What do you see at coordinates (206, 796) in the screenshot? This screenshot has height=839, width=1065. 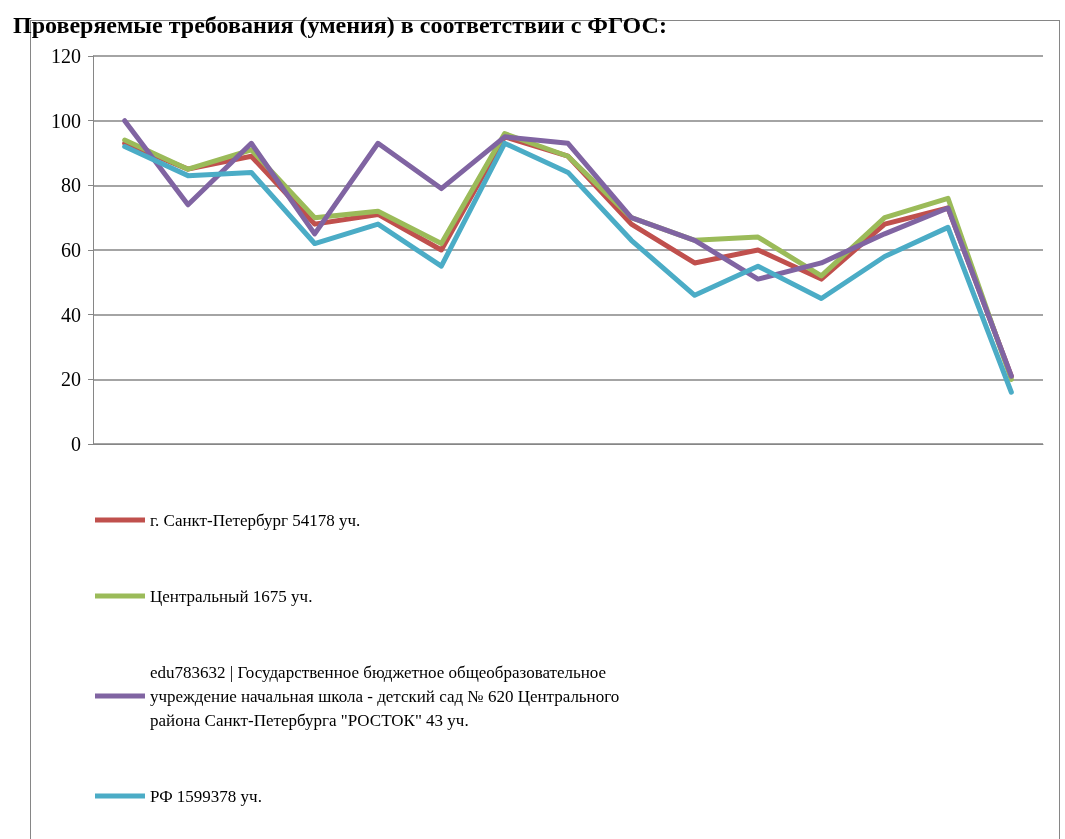 I see `legend-label: РФ 1599378 уч.` at bounding box center [206, 796].